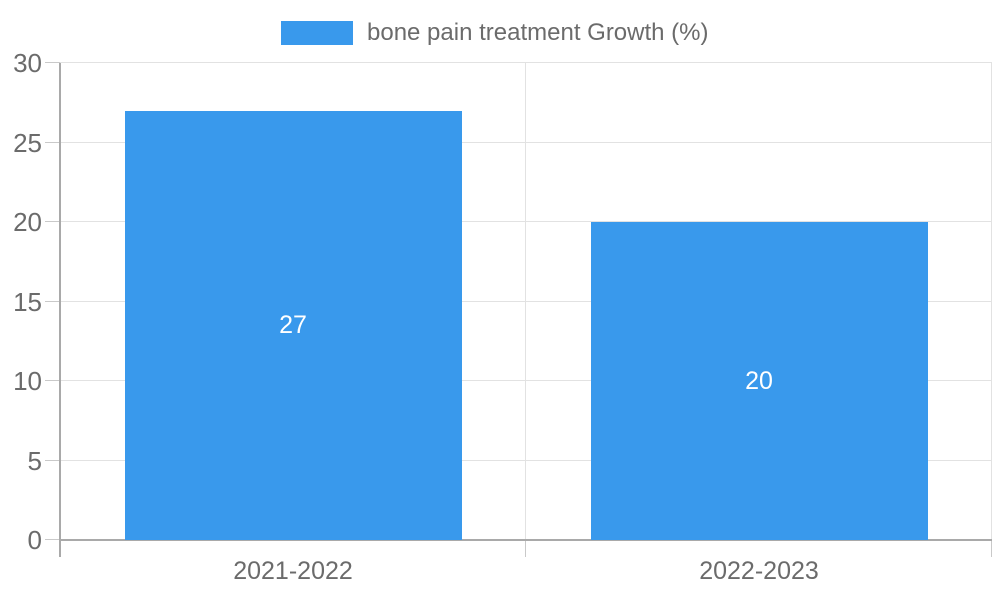 The height and width of the screenshot is (600, 1000). I want to click on x-axis-line, so click(526, 540).